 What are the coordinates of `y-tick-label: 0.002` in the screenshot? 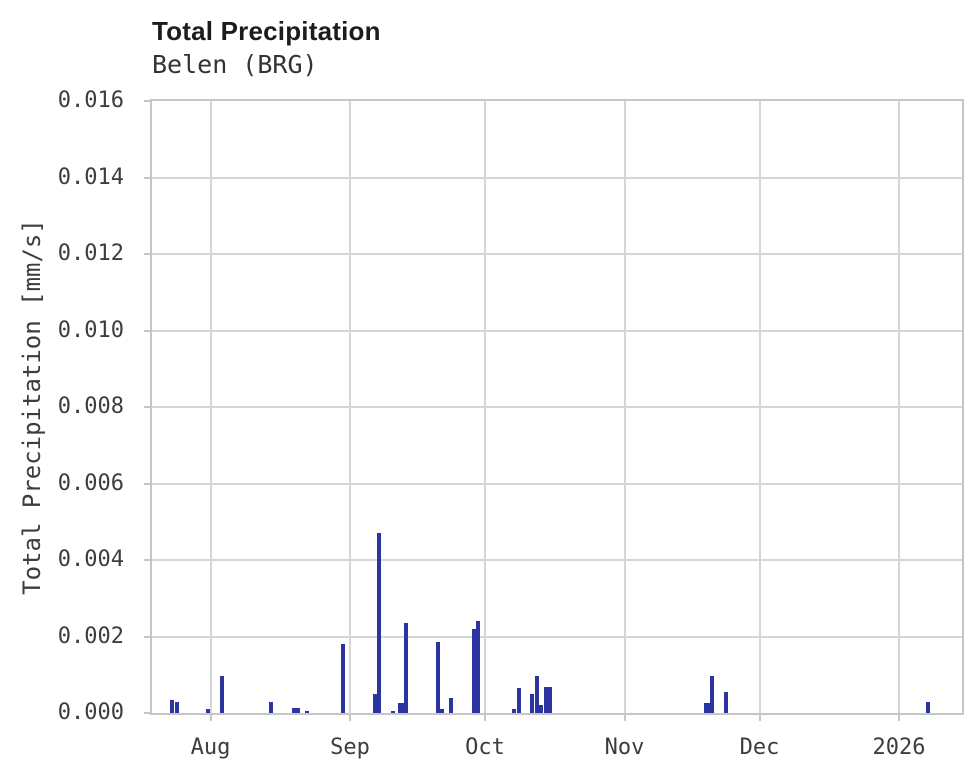 It's located at (90, 636).